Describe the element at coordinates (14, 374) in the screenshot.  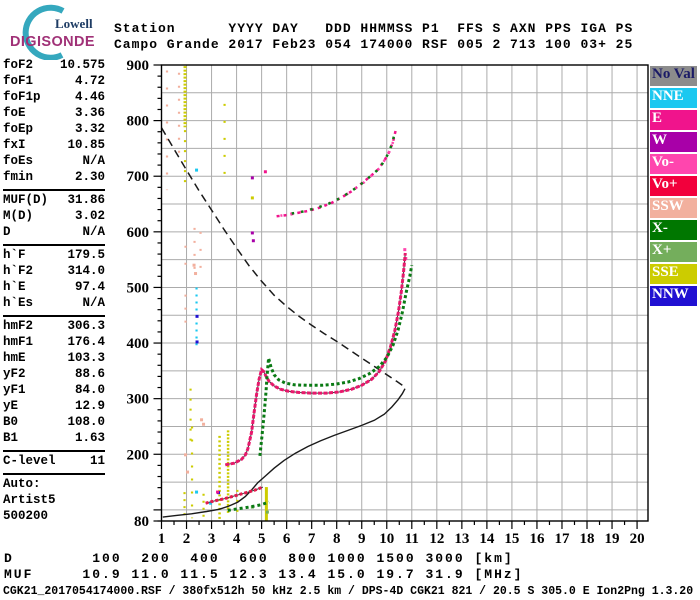
I see `param-label: yF2` at that location.